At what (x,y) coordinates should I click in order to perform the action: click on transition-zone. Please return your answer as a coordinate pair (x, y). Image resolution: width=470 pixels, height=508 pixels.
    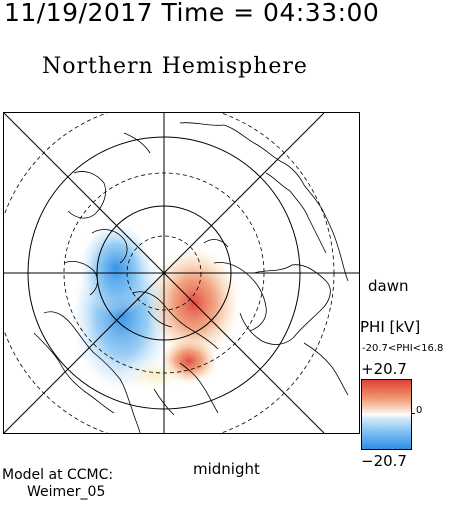
    Looking at the image, I should click on (154, 375).